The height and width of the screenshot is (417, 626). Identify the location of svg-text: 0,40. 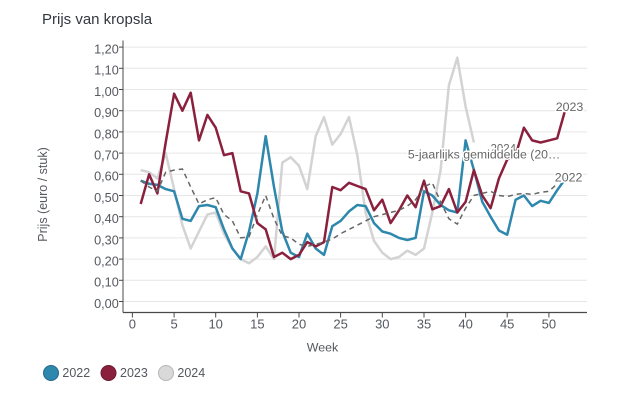
(106, 219).